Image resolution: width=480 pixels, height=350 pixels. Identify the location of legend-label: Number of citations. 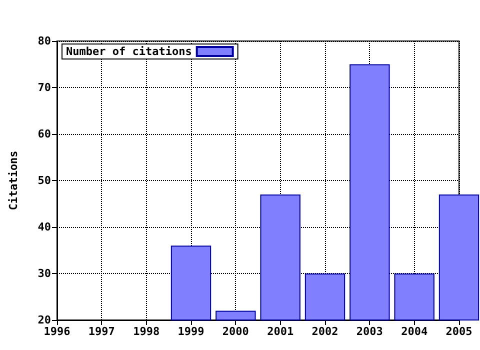
(129, 51).